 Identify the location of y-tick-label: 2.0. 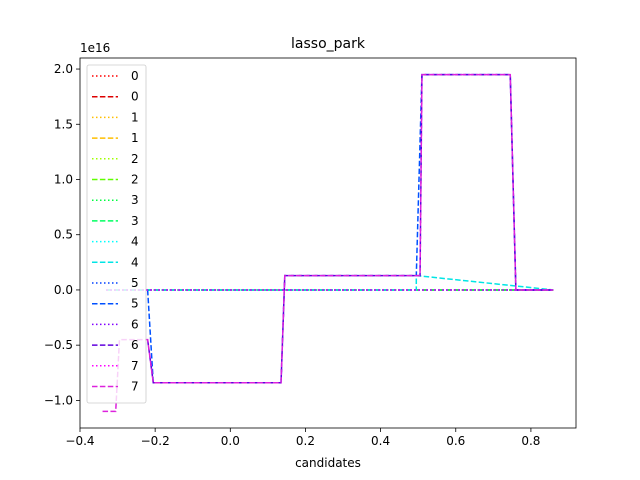
(63, 69).